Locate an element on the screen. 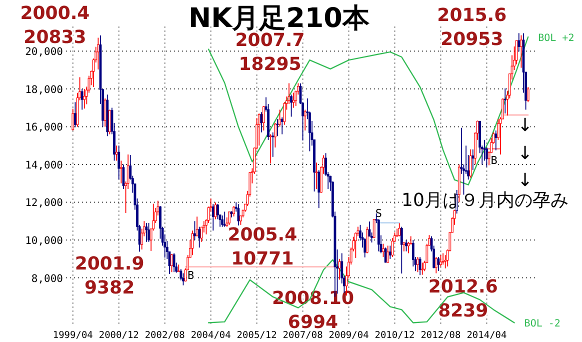  y-tick-label: 18,000 is located at coordinates (44, 90).